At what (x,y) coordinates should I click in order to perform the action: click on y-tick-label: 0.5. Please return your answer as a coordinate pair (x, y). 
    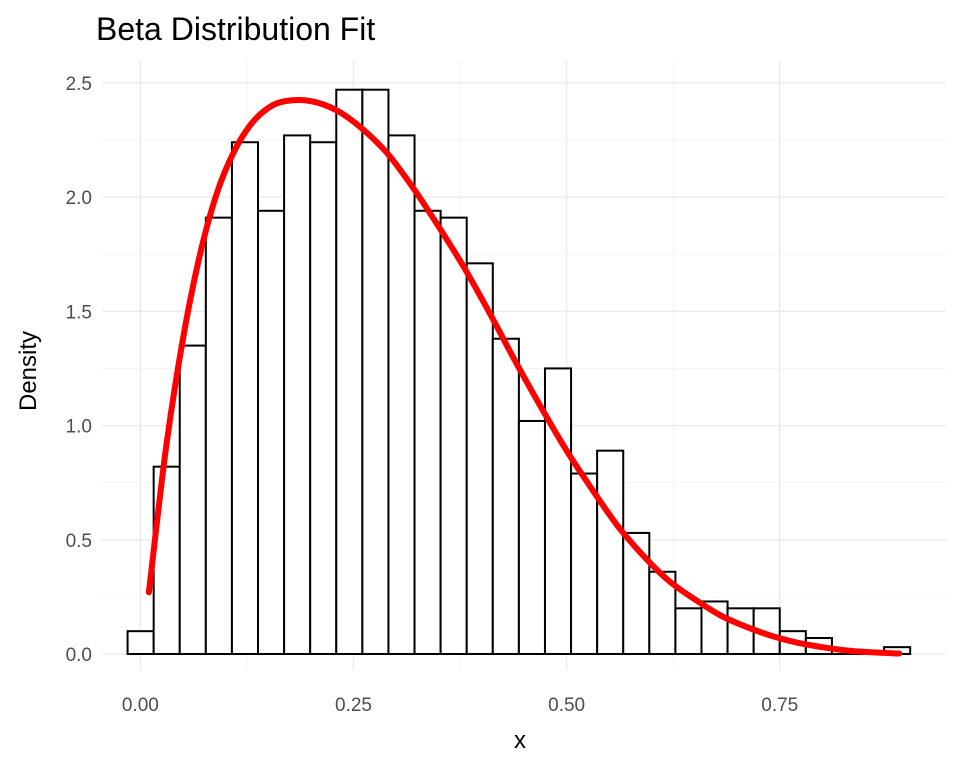
    Looking at the image, I should click on (79, 541).